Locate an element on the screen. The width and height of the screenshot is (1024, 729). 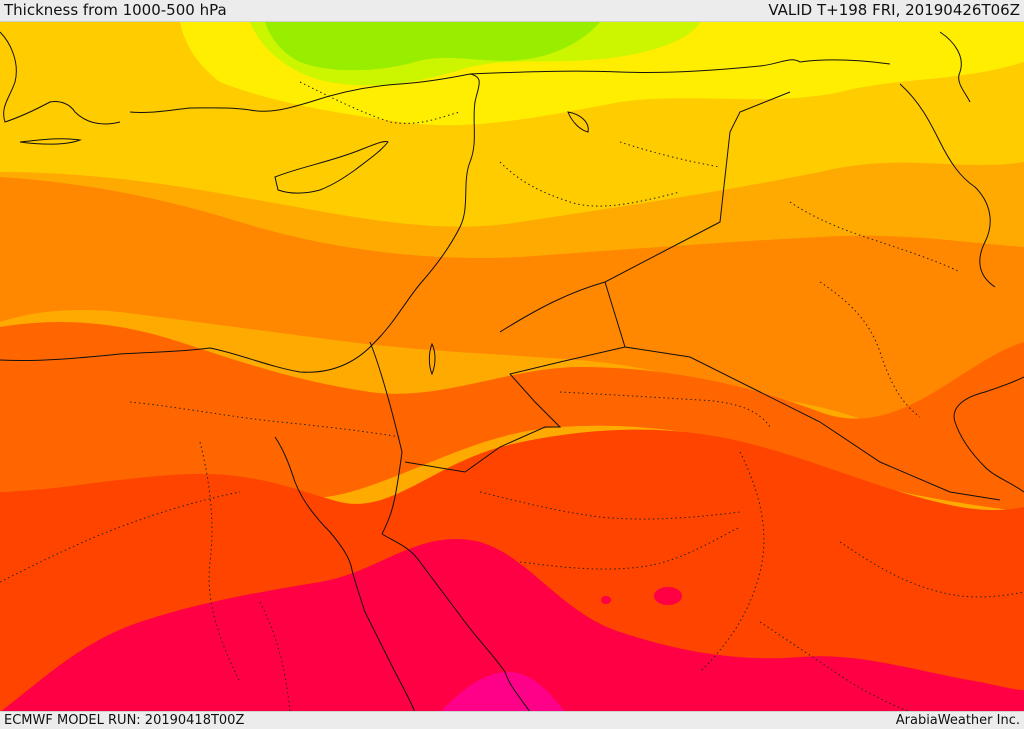
border-syria-jordan is located at coordinates (552, 307).